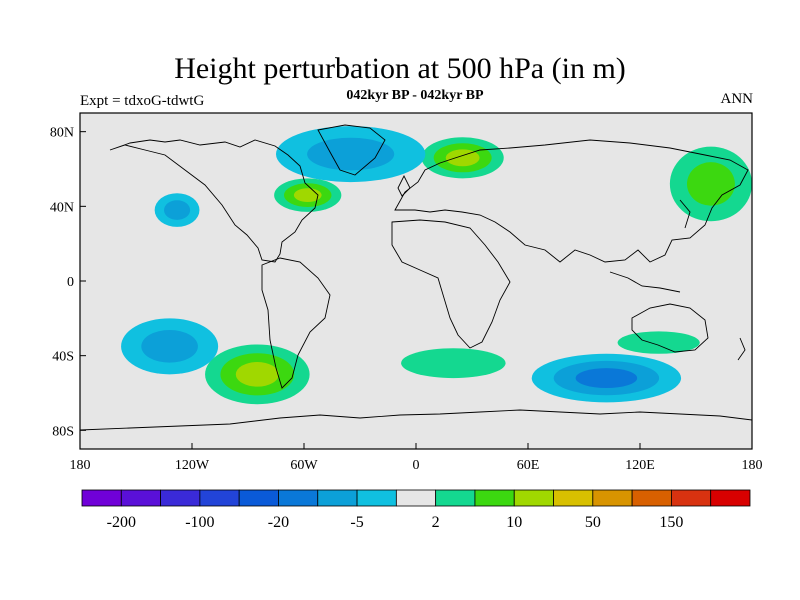 The width and height of the screenshot is (800, 600). Describe the element at coordinates (685, 214) in the screenshot. I see `coast-japan` at that location.